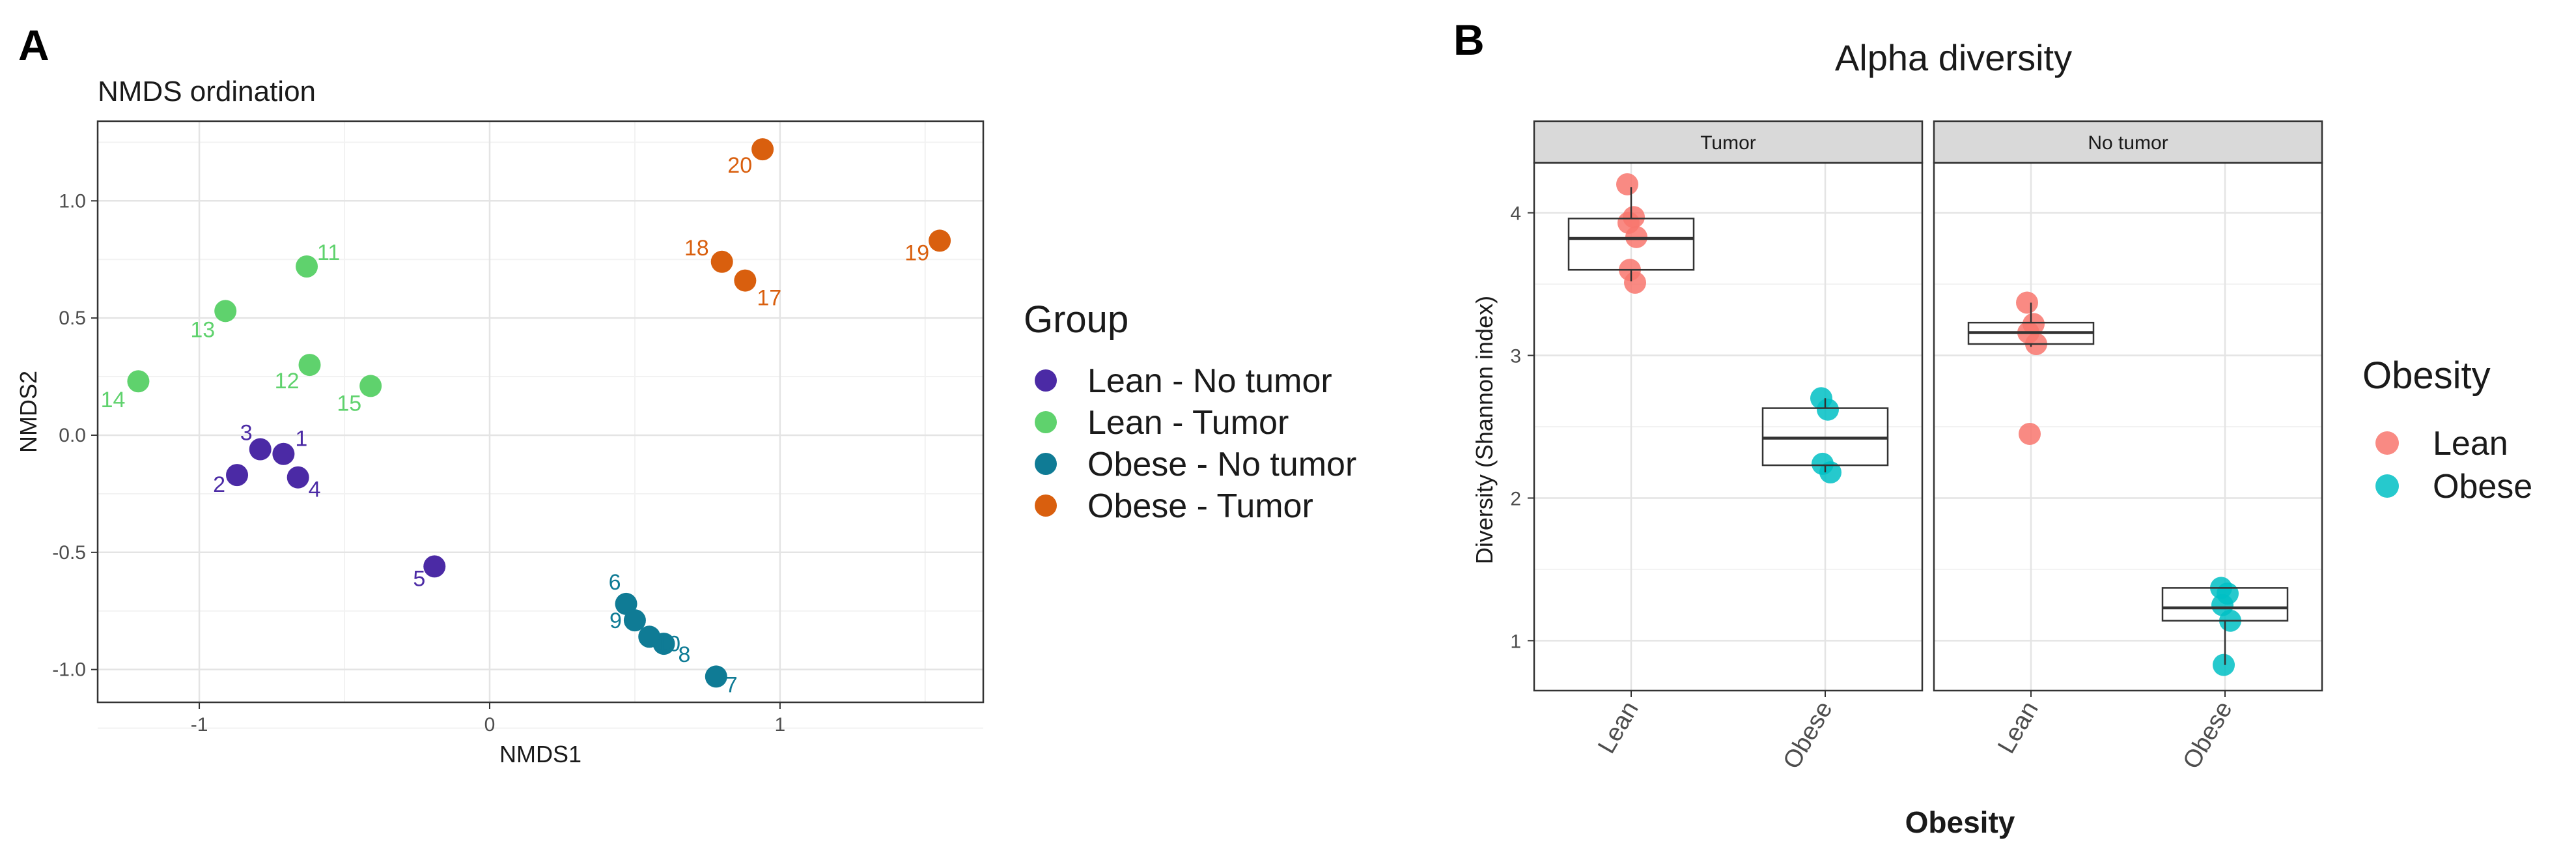 This screenshot has height=860, width=2576. Describe the element at coordinates (1076, 319) in the screenshot. I see `nmds-legend-title: Group` at that location.